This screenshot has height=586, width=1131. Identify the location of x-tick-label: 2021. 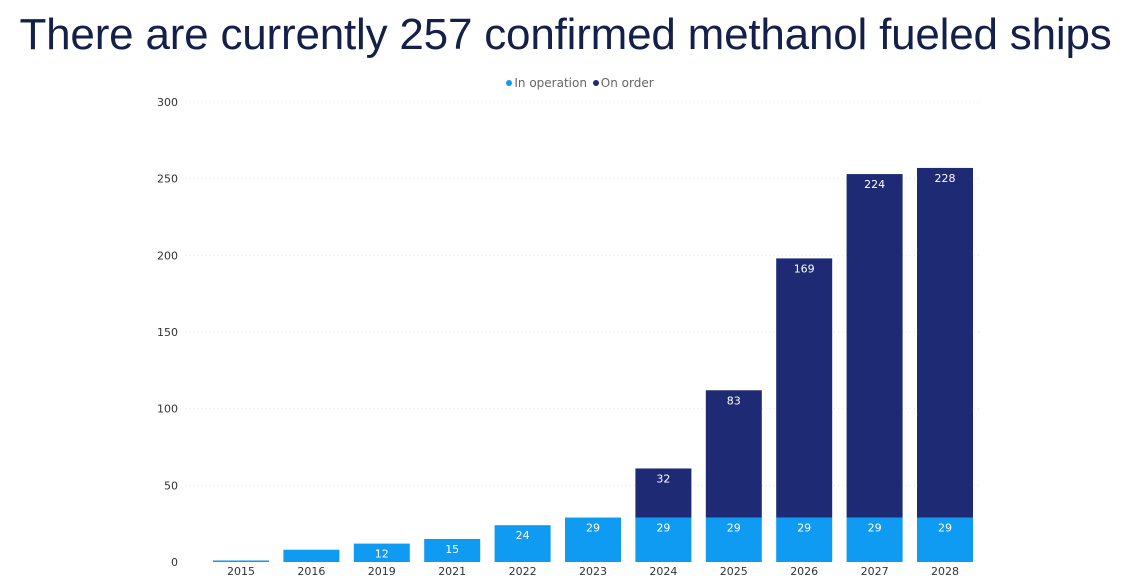
(452, 571).